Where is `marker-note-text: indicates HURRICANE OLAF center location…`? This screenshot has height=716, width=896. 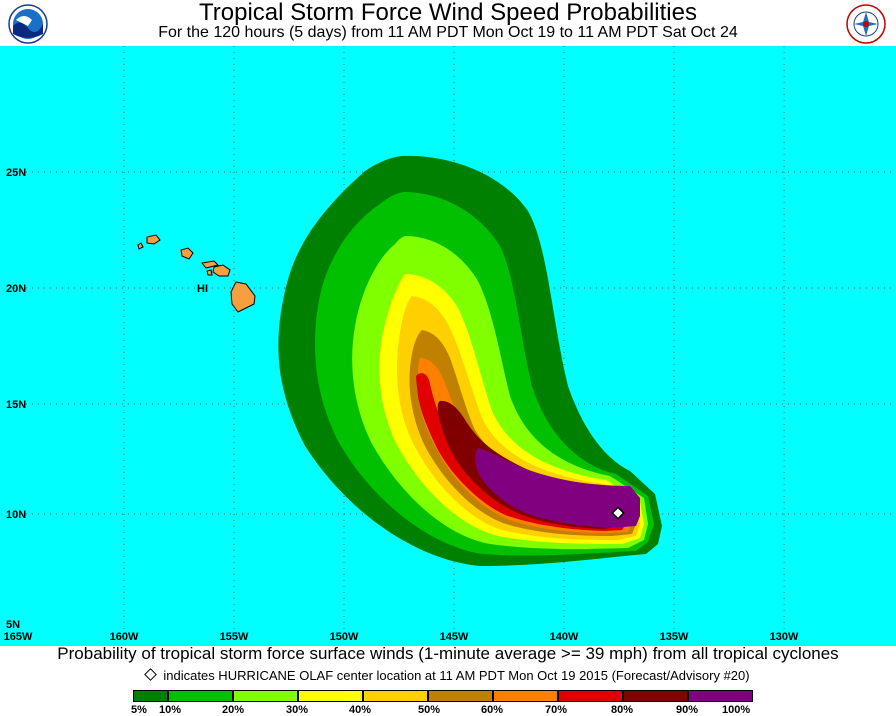 marker-note-text: indicates HURRICANE OLAF center location… is located at coordinates (456, 675).